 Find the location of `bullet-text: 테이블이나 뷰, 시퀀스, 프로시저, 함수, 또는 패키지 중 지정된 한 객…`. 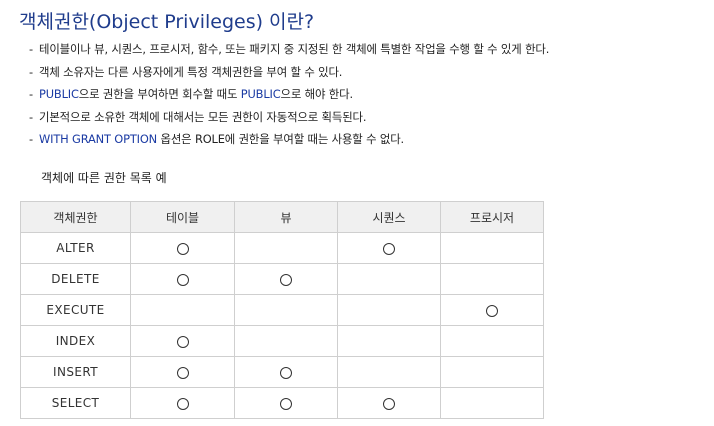

bullet-text: 테이블이나 뷰, 시퀀스, 프로시저, 함수, 또는 패키지 중 지정된 한 객… is located at coordinates (294, 49).